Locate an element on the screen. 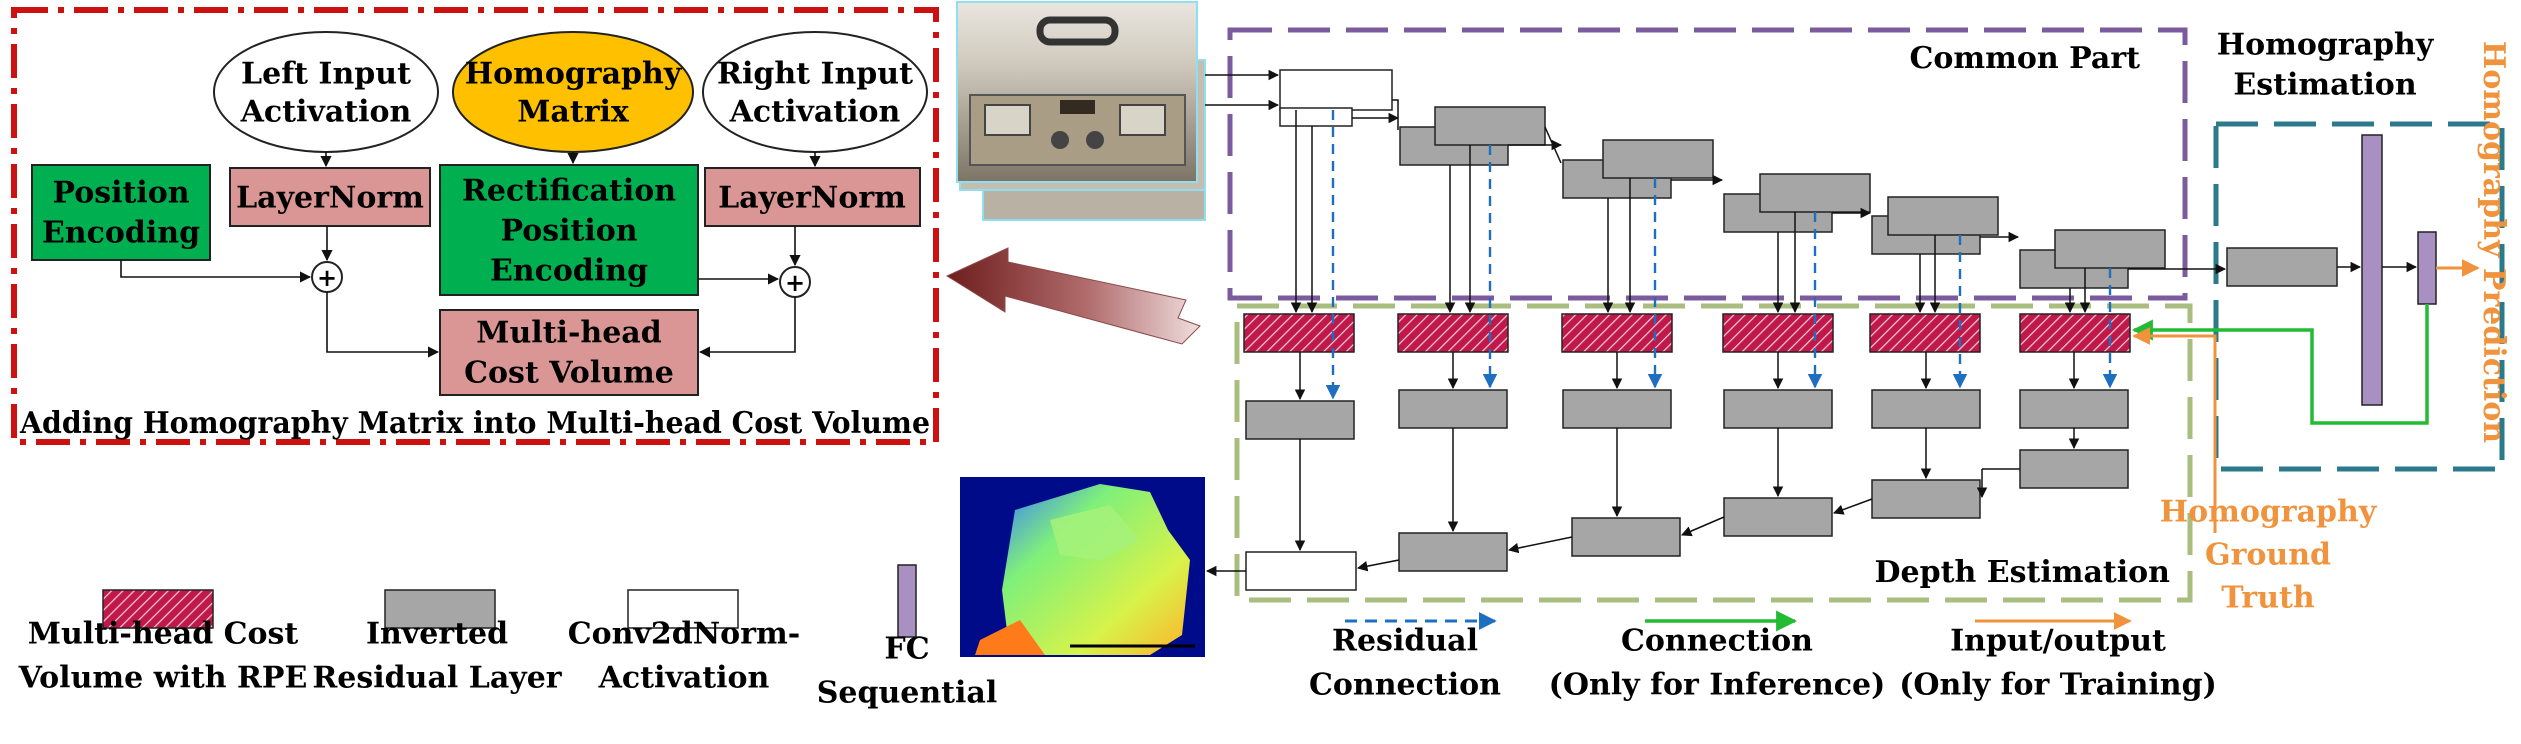 The image size is (2521, 744). cost-volume-box is located at coordinates (569, 352).